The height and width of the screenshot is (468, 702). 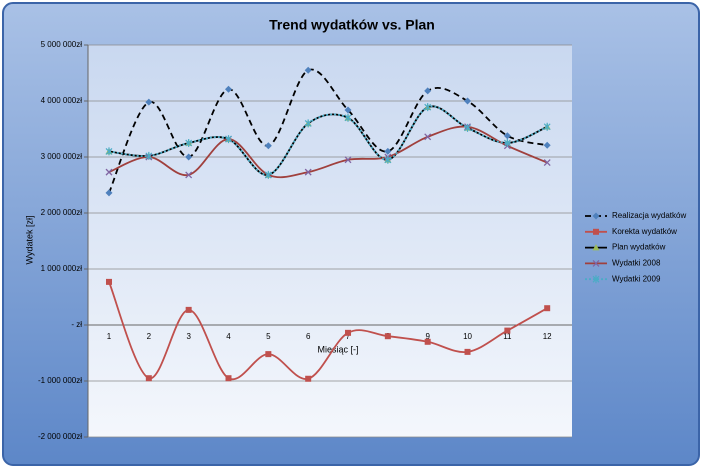 What do you see at coordinates (62, 44) in the screenshot?
I see `y-tick-label: 5 000 000zł` at bounding box center [62, 44].